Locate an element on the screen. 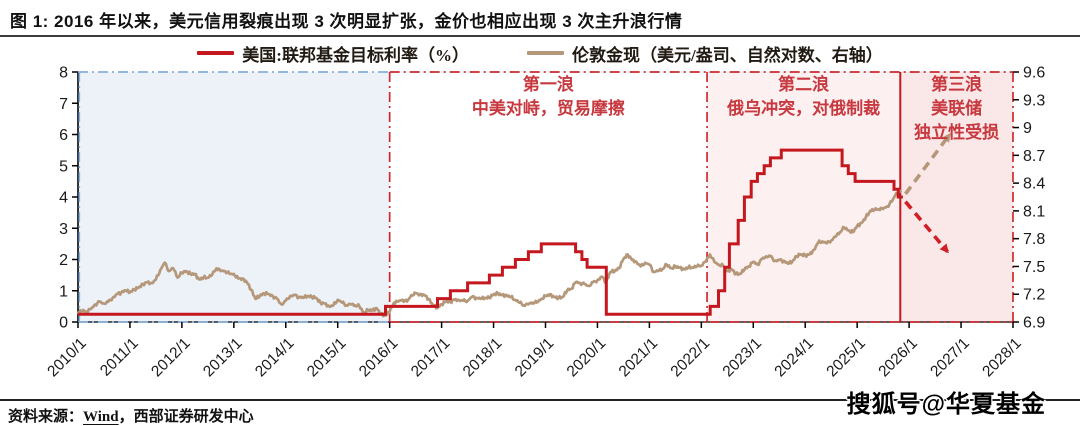  right-axis-tick-label: 8.1 is located at coordinates (1034, 211).